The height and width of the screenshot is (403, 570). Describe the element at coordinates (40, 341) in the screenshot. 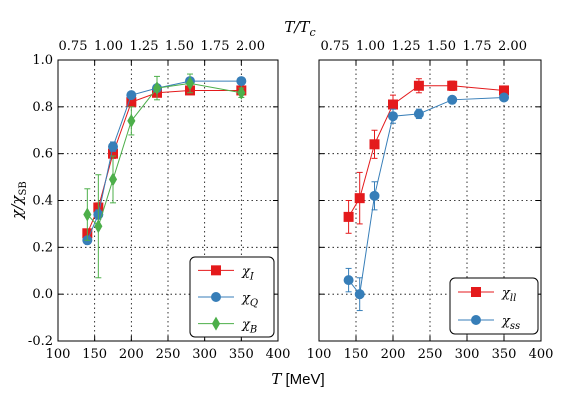

I see `y-tick-label: -0.2` at that location.